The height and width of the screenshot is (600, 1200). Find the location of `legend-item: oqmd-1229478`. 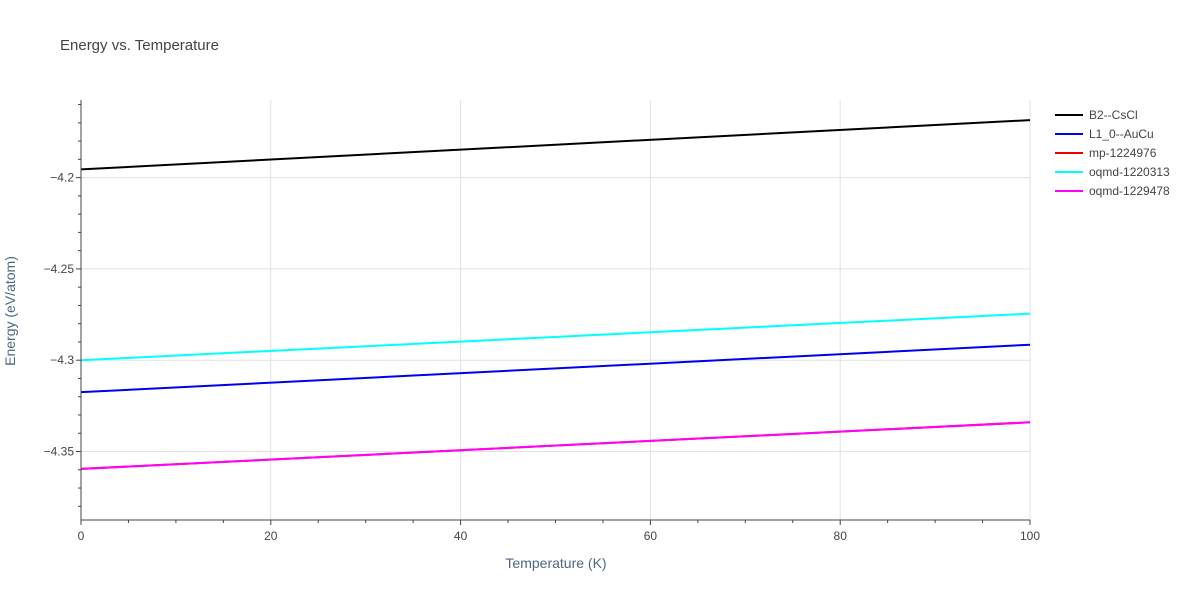

legend-item: oqmd-1229478 is located at coordinates (1112, 191).